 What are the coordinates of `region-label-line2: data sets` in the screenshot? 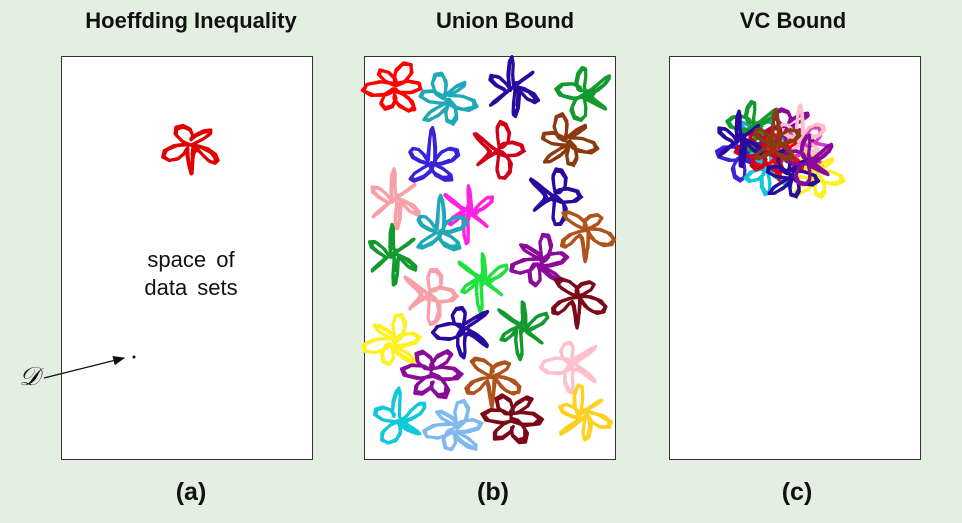 It's located at (191, 287).